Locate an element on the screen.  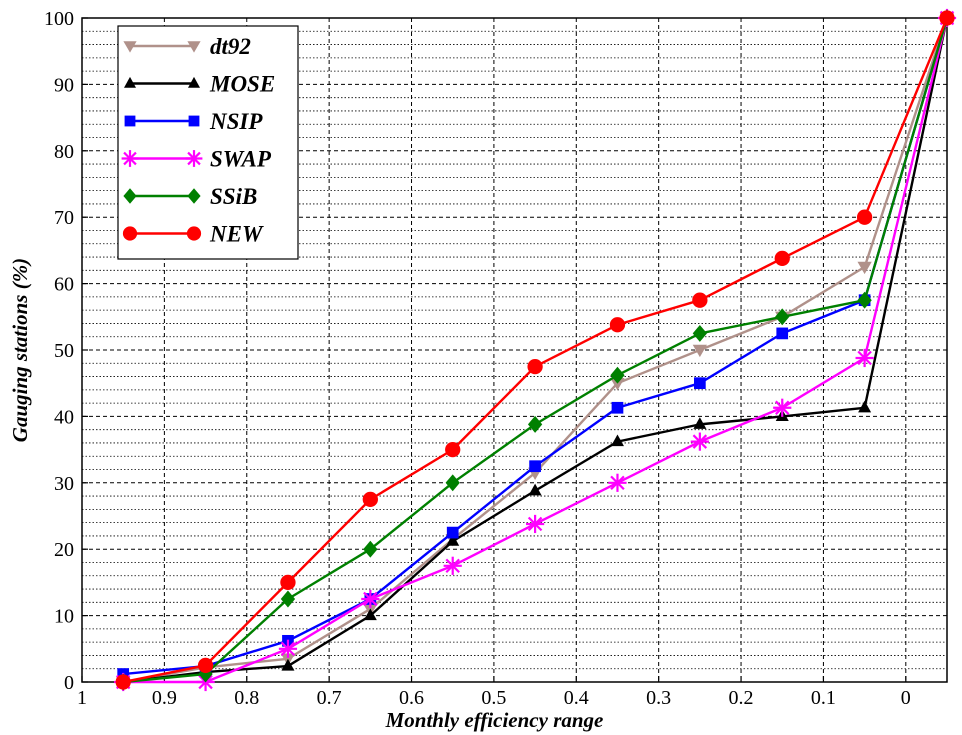
y-tick-label: 60 is located at coordinates (64, 285).